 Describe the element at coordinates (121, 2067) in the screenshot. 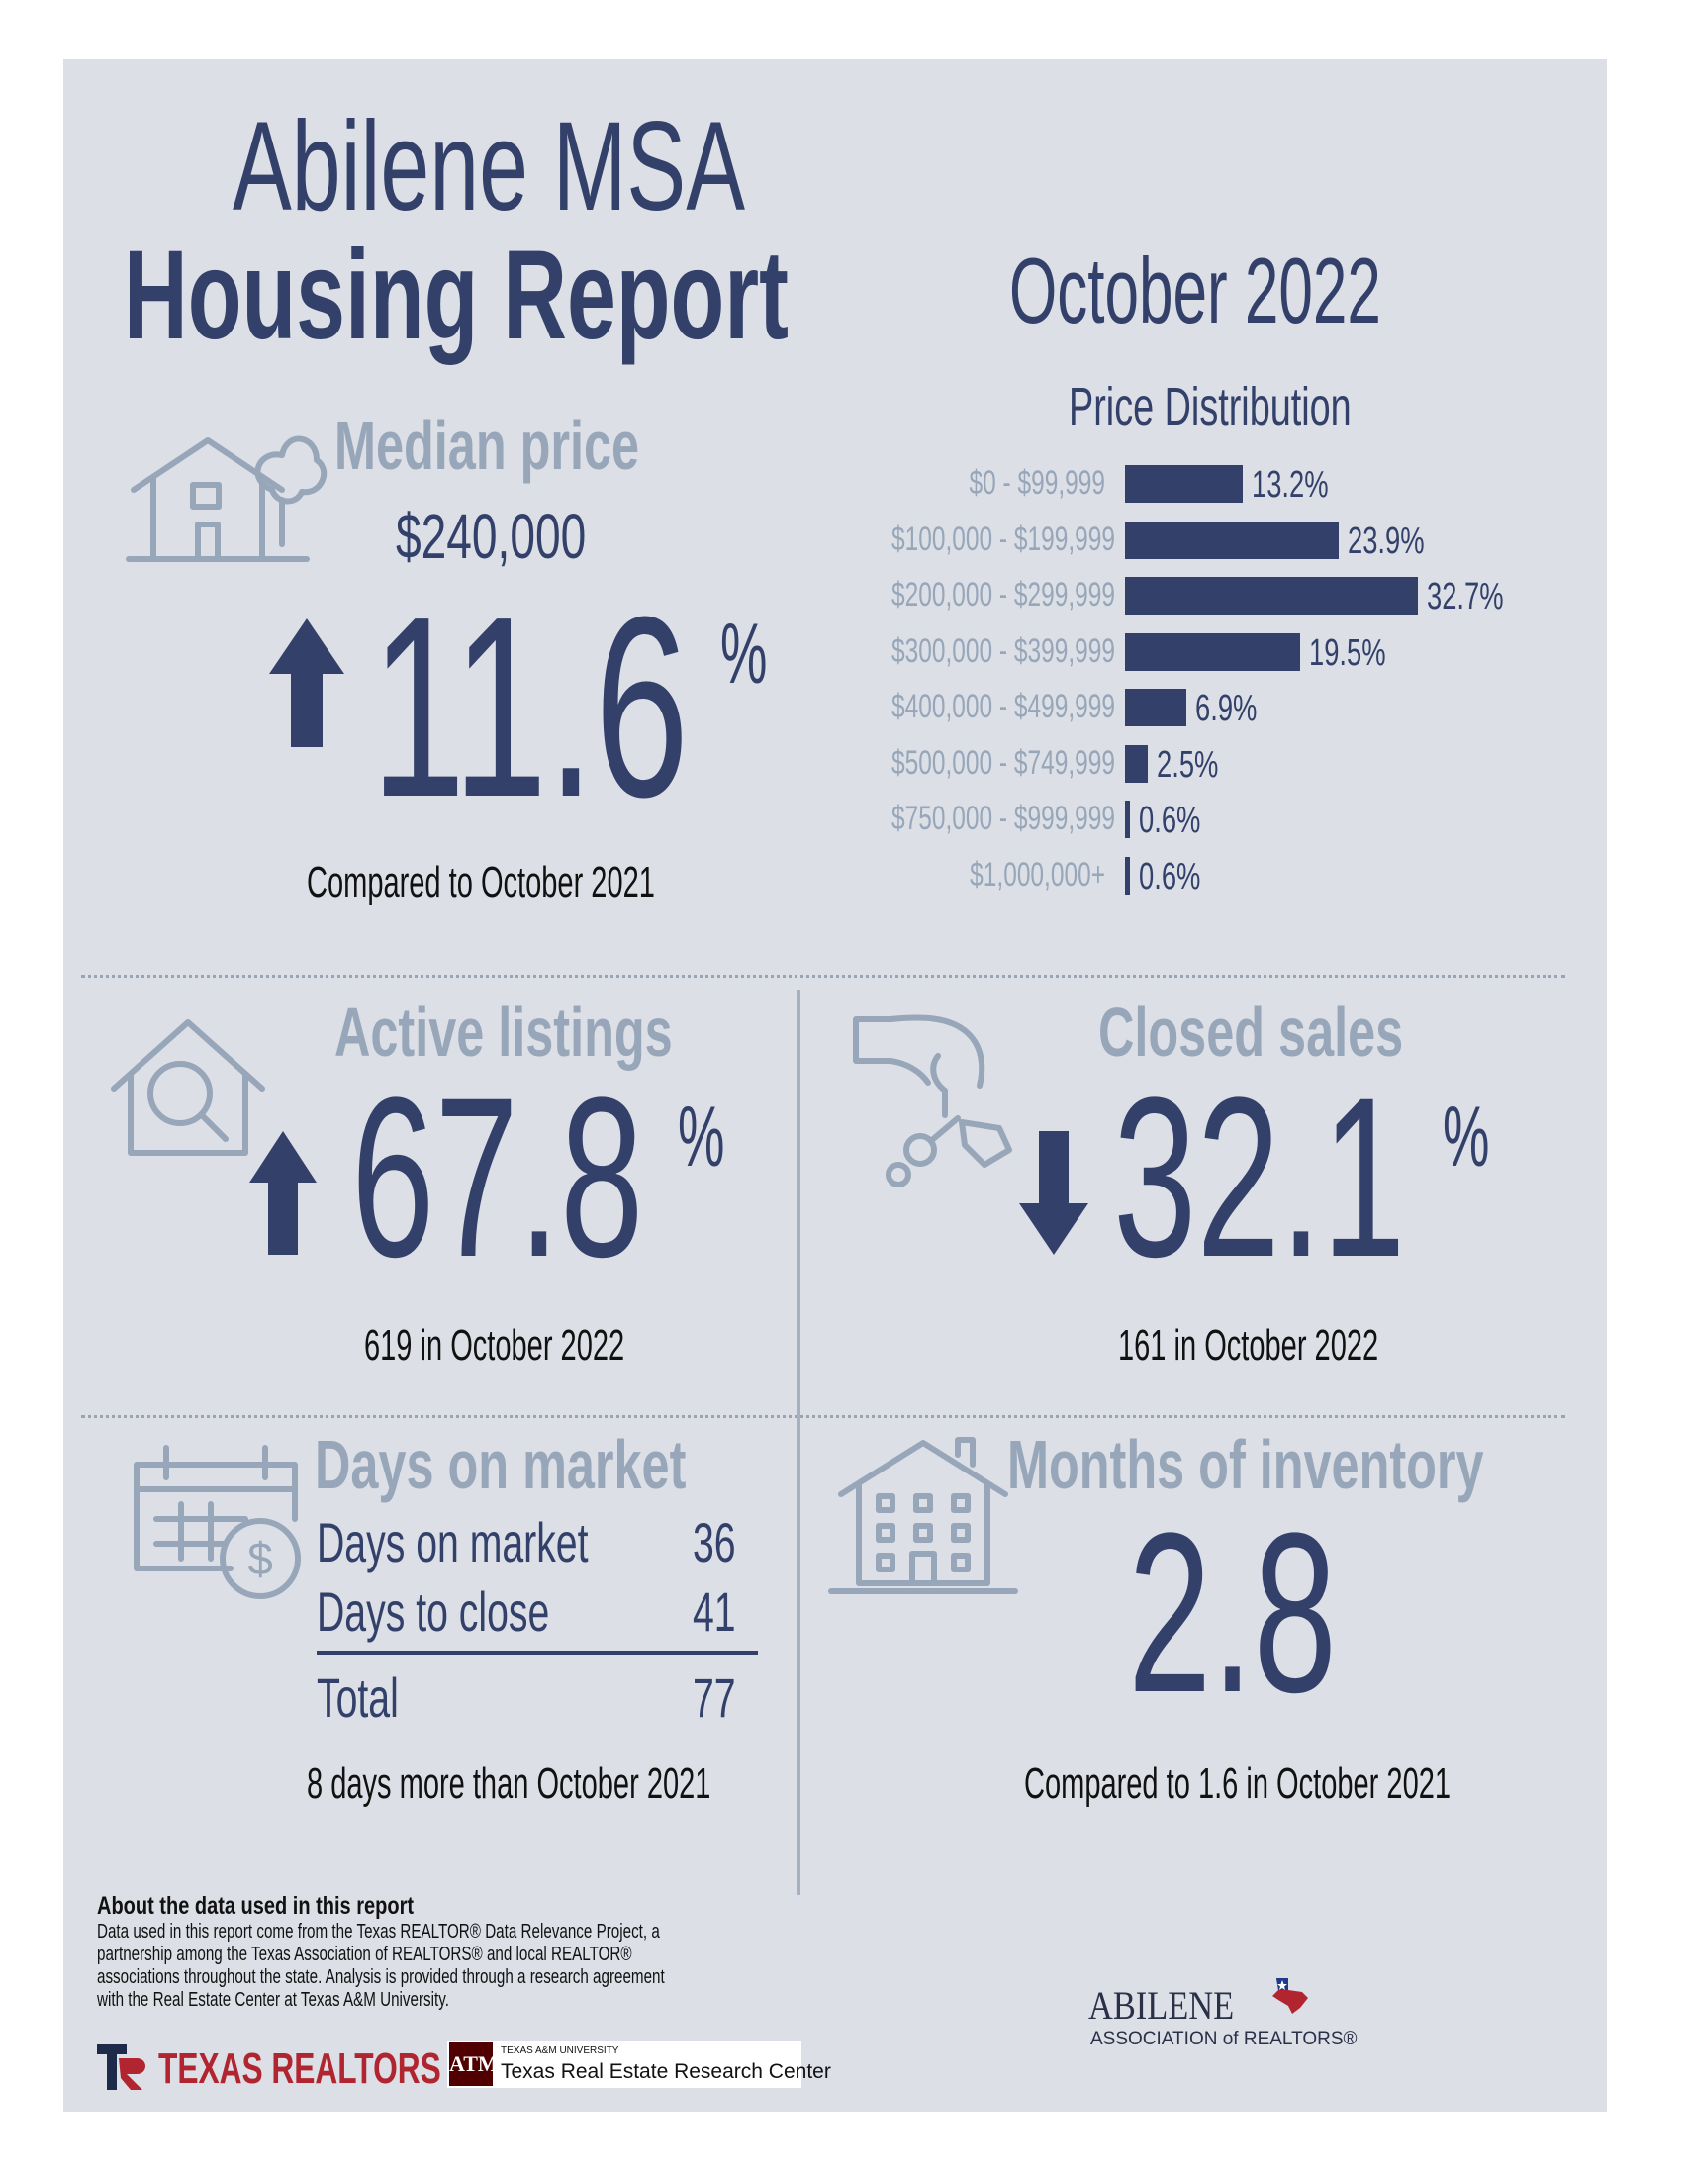

I see `texas-realtors-mark-icon` at that location.